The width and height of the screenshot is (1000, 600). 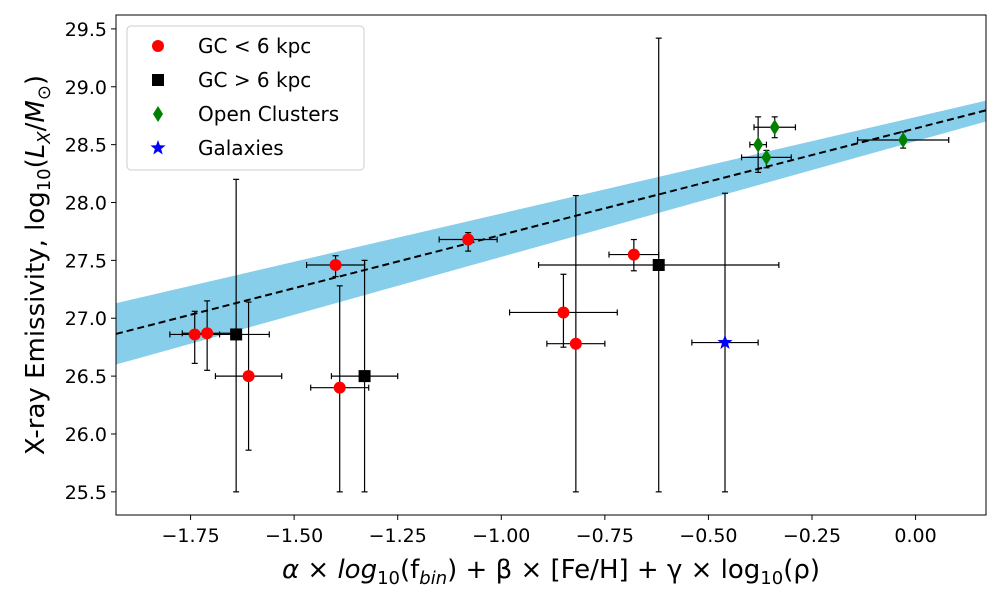 What do you see at coordinates (86, 146) in the screenshot?
I see `y-tick-label: 28.5` at bounding box center [86, 146].